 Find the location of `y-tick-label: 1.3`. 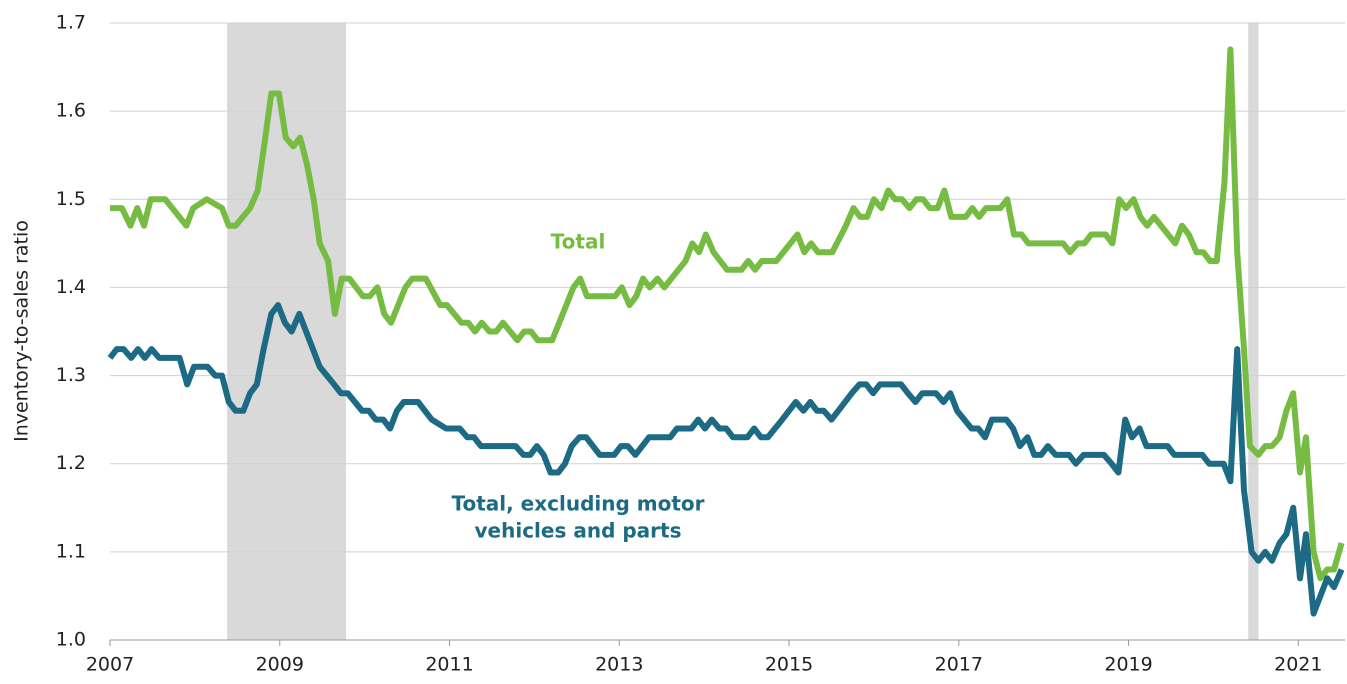

y-tick-label: 1.3 is located at coordinates (71, 375).